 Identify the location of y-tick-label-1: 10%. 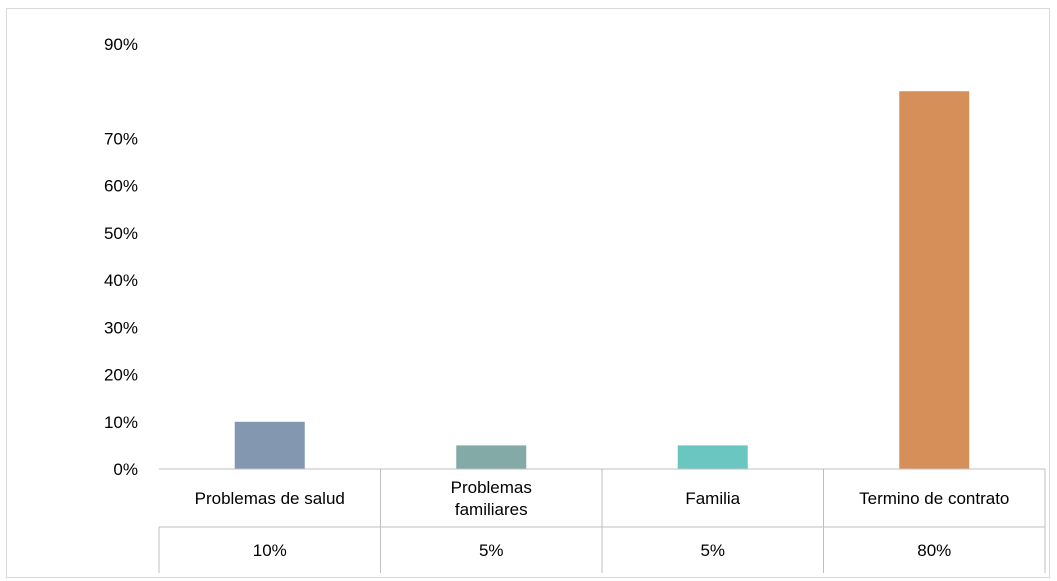
(121, 422).